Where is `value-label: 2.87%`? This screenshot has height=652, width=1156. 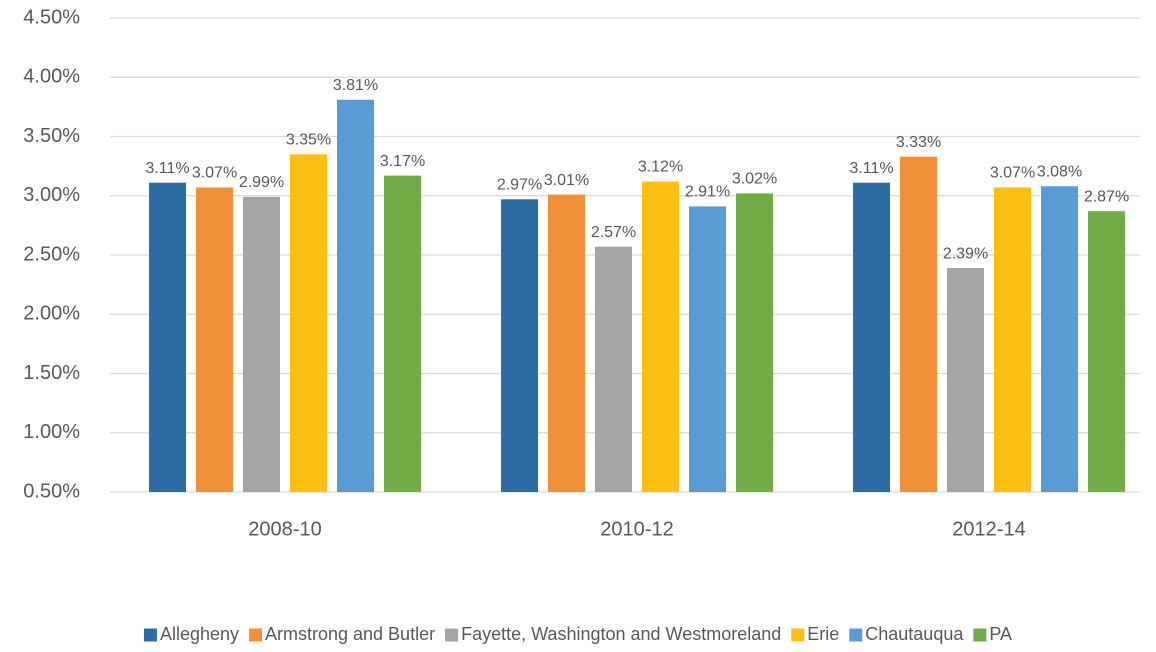
value-label: 2.87% is located at coordinates (1106, 196).